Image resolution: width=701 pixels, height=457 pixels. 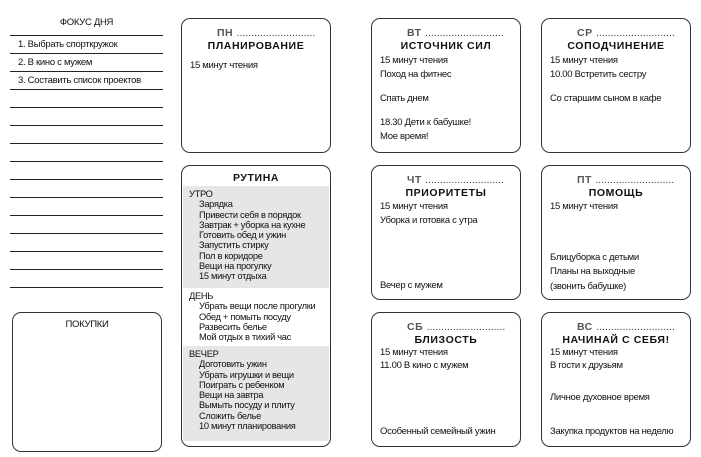 What do you see at coordinates (616, 193) in the screenshot?
I see `day-theme: ПОМОЩЬ` at bounding box center [616, 193].